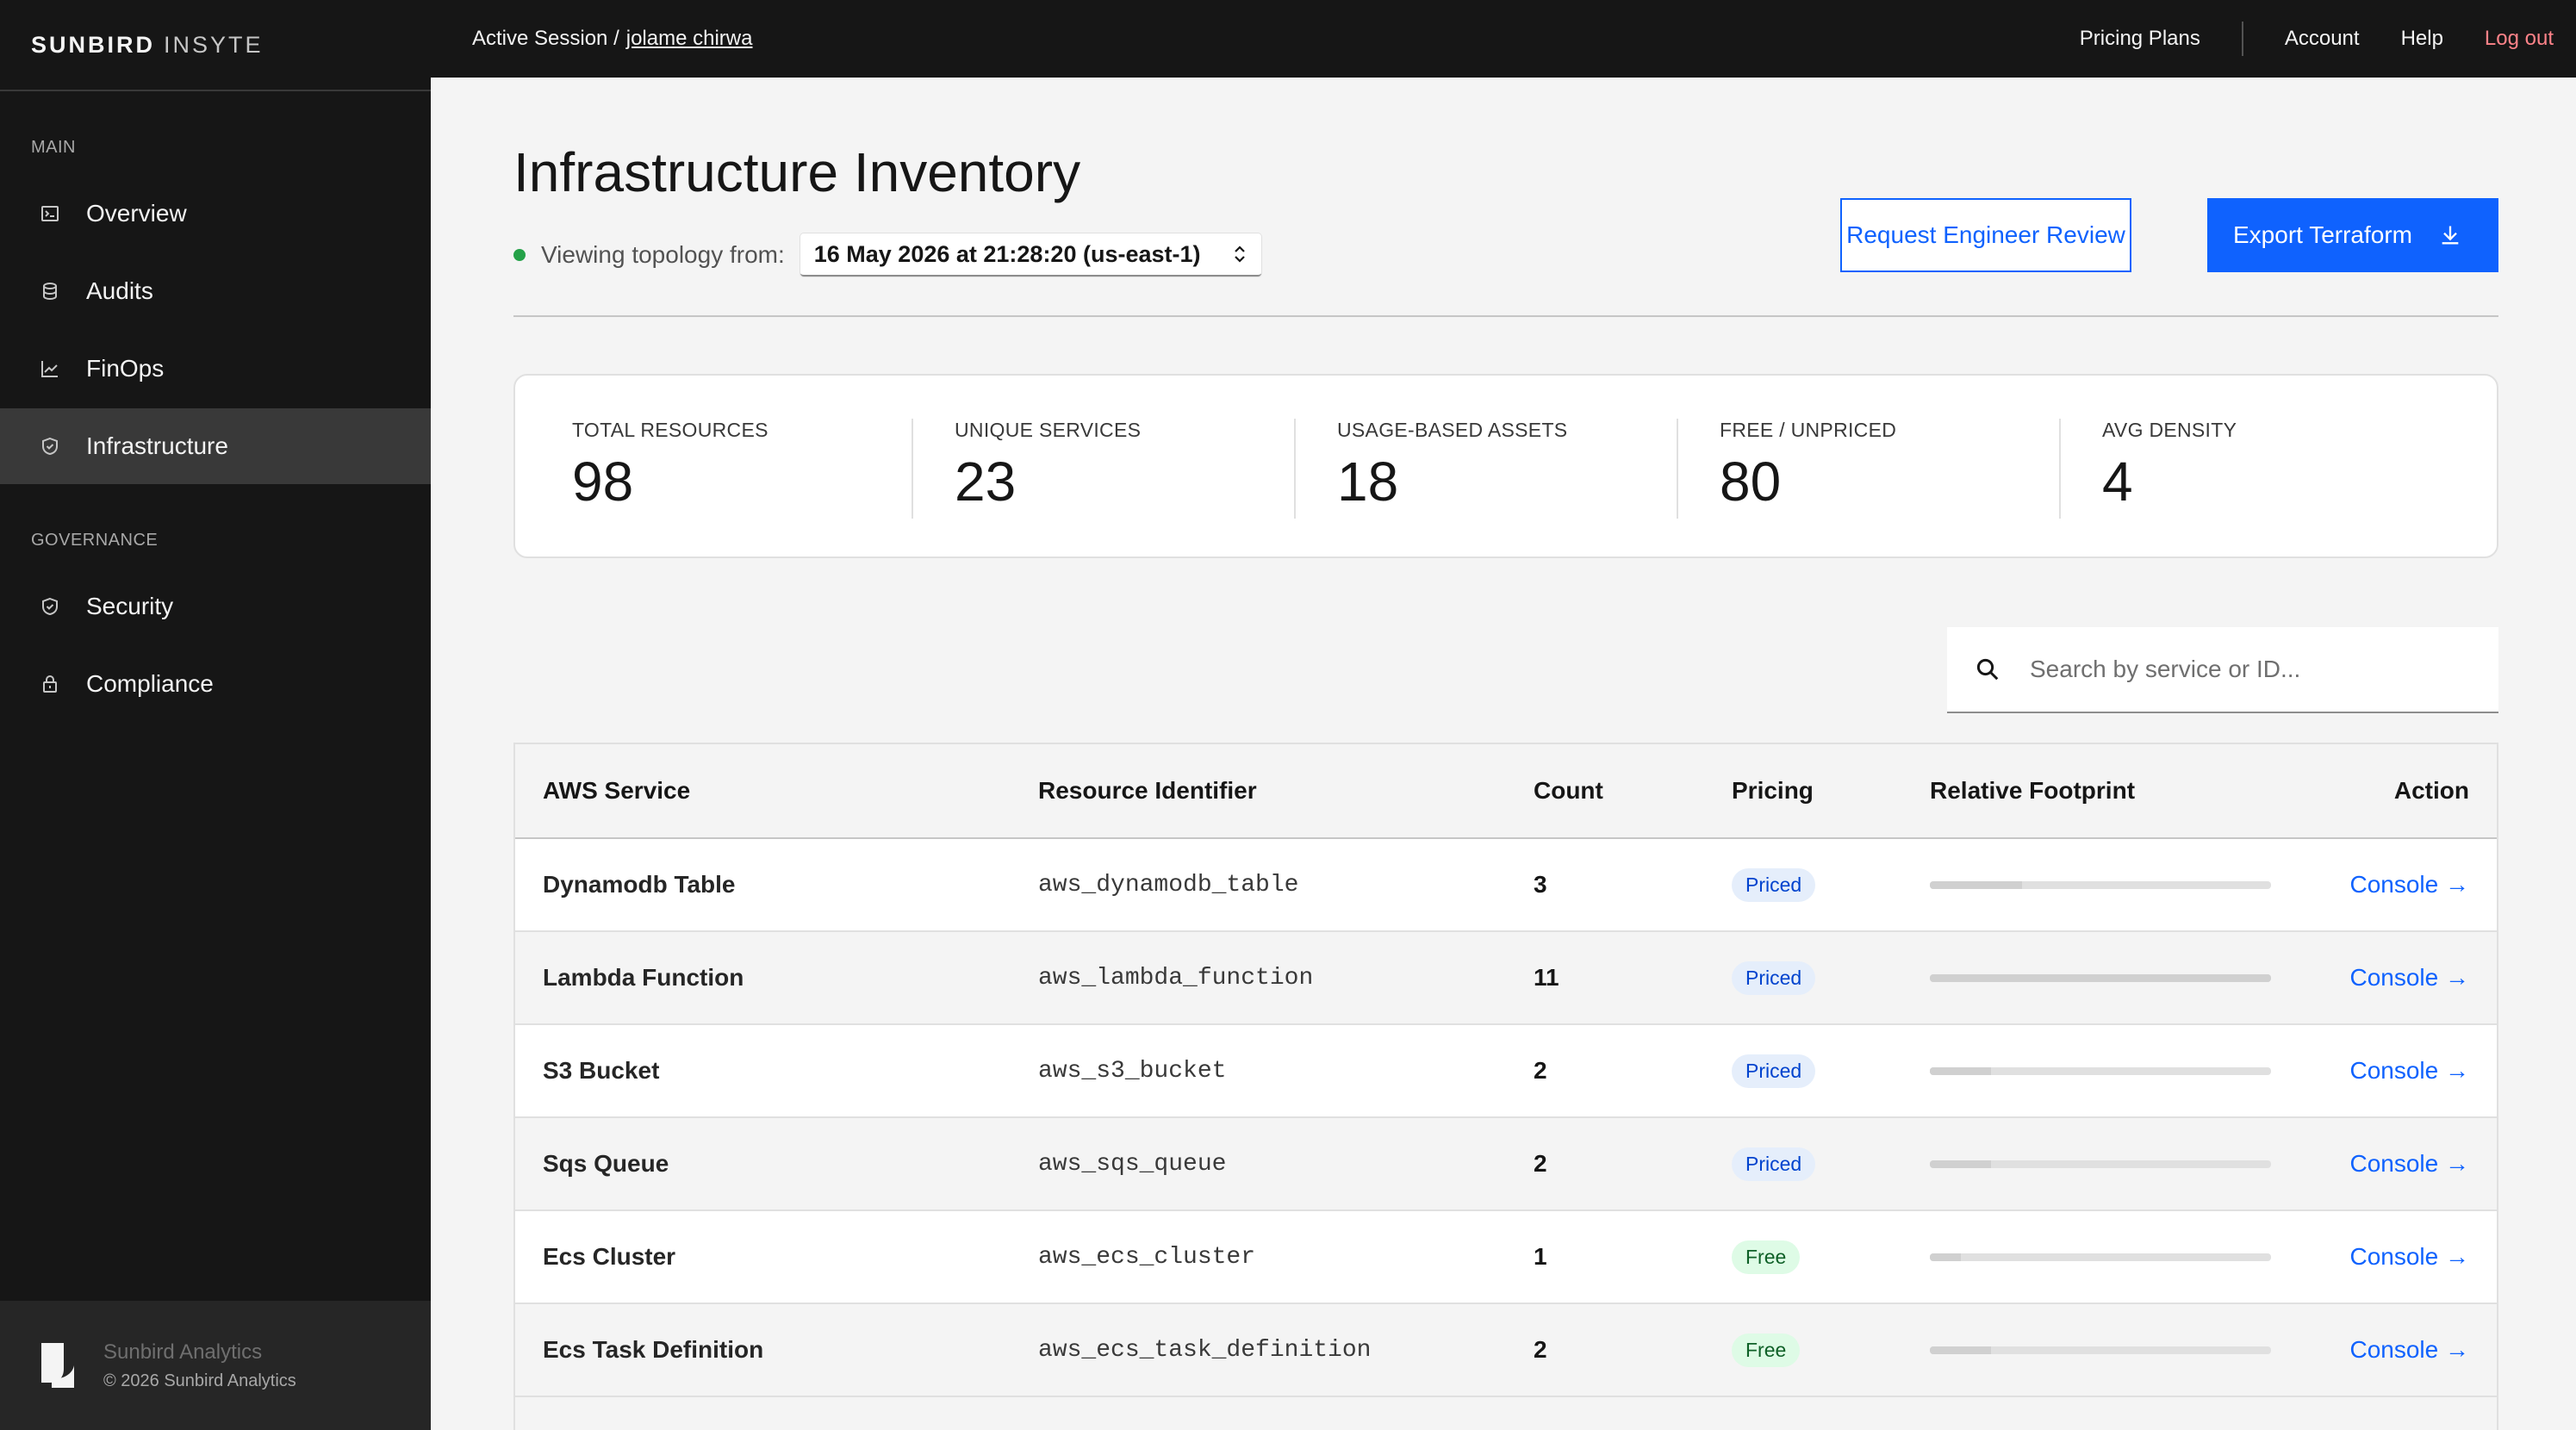 The image size is (2576, 1430). I want to click on user-link: jolame chirwa, so click(689, 38).